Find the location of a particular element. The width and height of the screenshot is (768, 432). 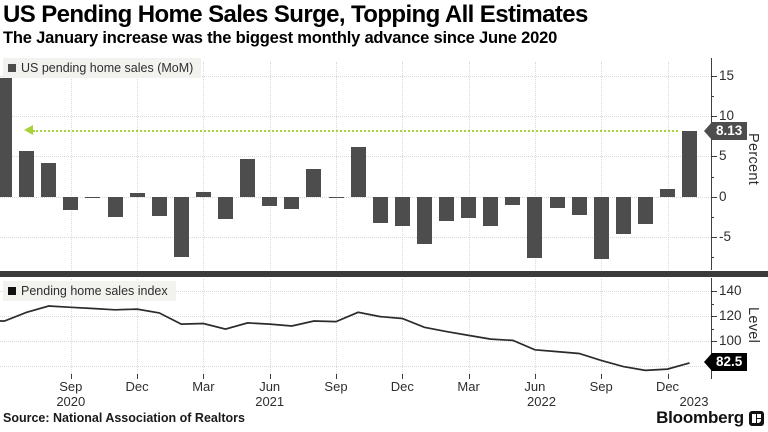

legend-top-label: US pending home sales (MoM) is located at coordinates (107, 68).